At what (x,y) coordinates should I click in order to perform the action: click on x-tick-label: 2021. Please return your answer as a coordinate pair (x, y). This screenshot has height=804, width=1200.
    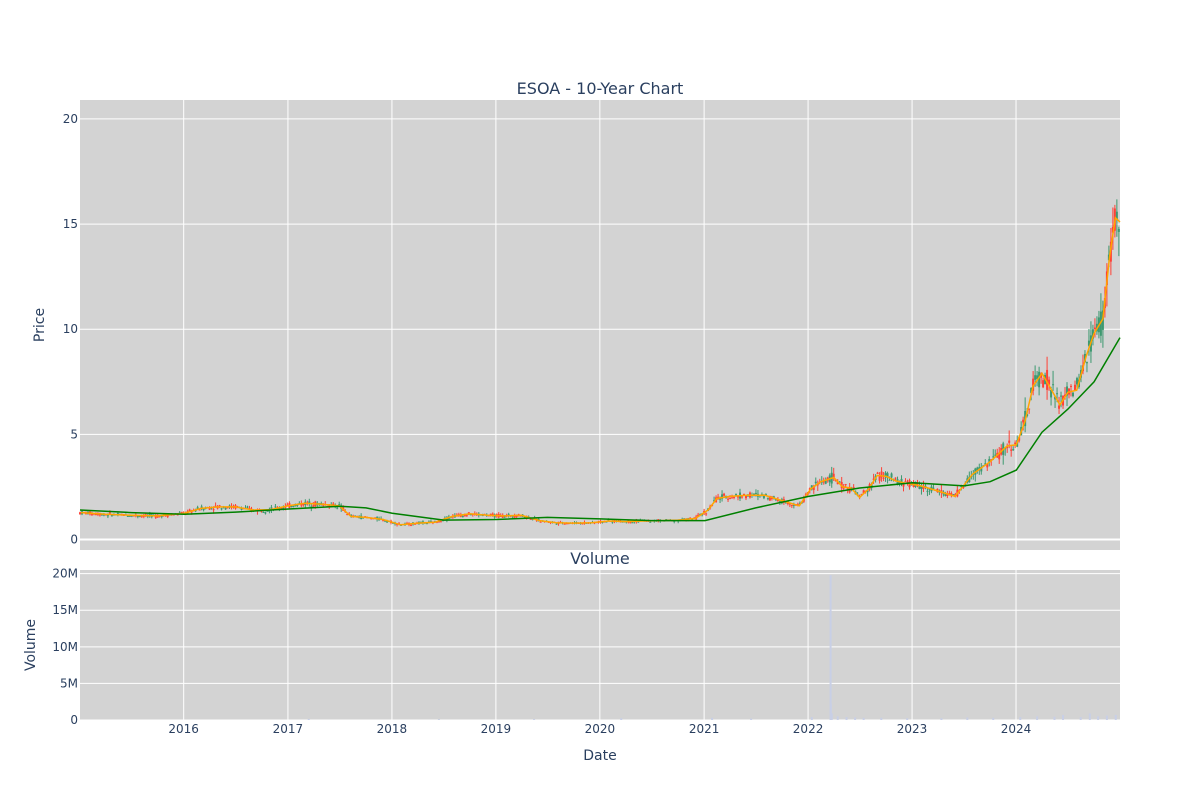
    Looking at the image, I should click on (704, 729).